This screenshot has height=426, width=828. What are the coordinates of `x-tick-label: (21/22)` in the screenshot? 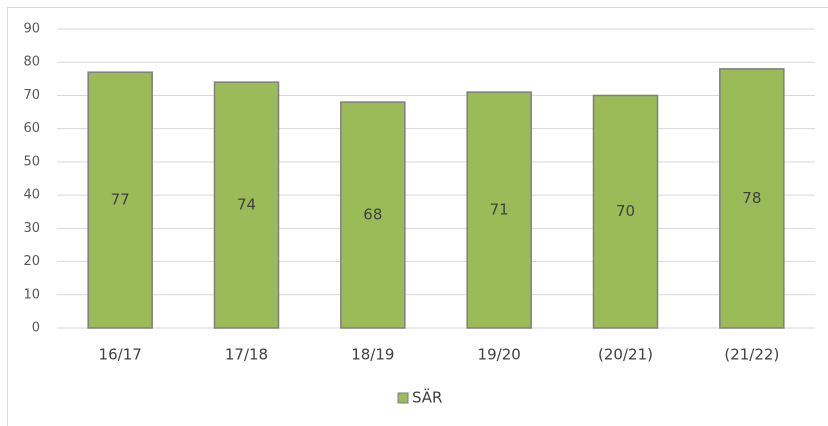 It's located at (751, 355).